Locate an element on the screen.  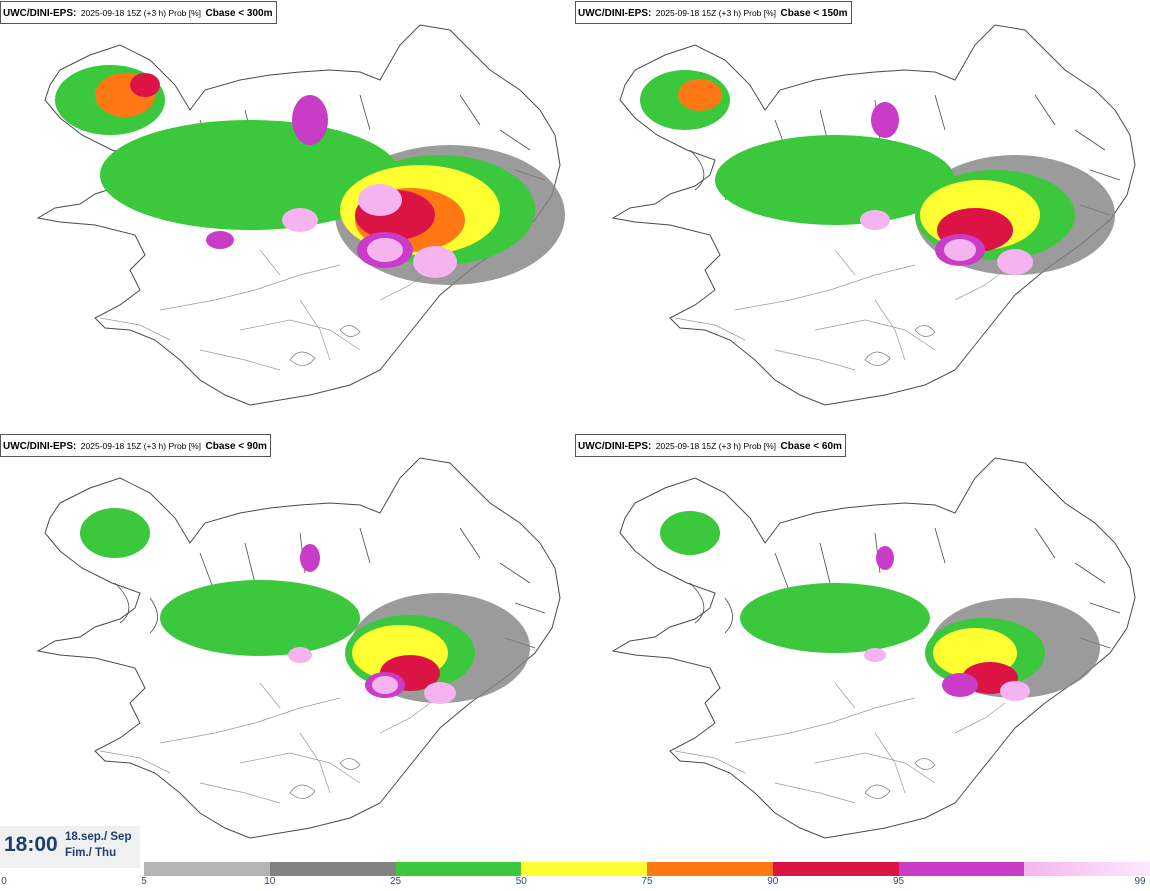
legend-tick-label: 5 is located at coordinates (144, 881).